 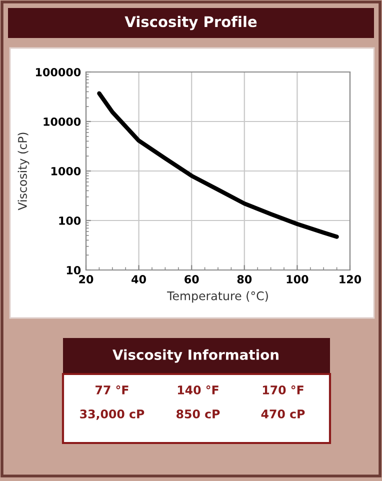 What do you see at coordinates (139, 279) in the screenshot?
I see `x-tick-label: 40` at bounding box center [139, 279].